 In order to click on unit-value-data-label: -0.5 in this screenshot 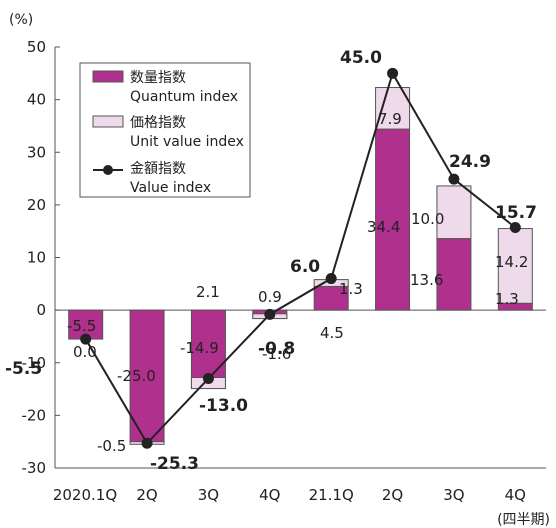, I will do `click(111, 446)`.